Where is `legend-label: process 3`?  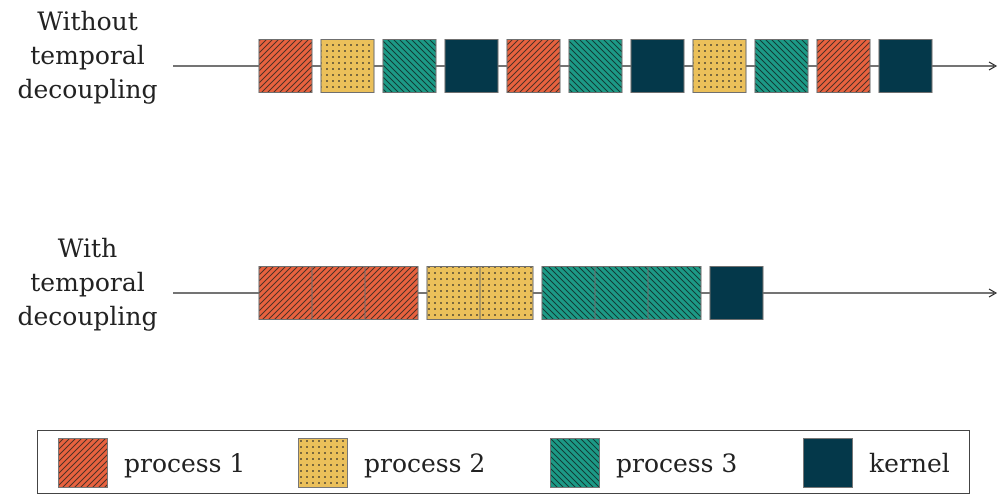
legend-label: process 3 is located at coordinates (676, 463).